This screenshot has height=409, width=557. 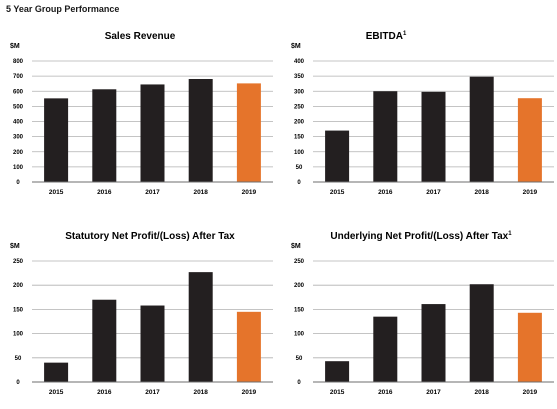 I want to click on chart-title: EBITDA1, so click(x=386, y=36).